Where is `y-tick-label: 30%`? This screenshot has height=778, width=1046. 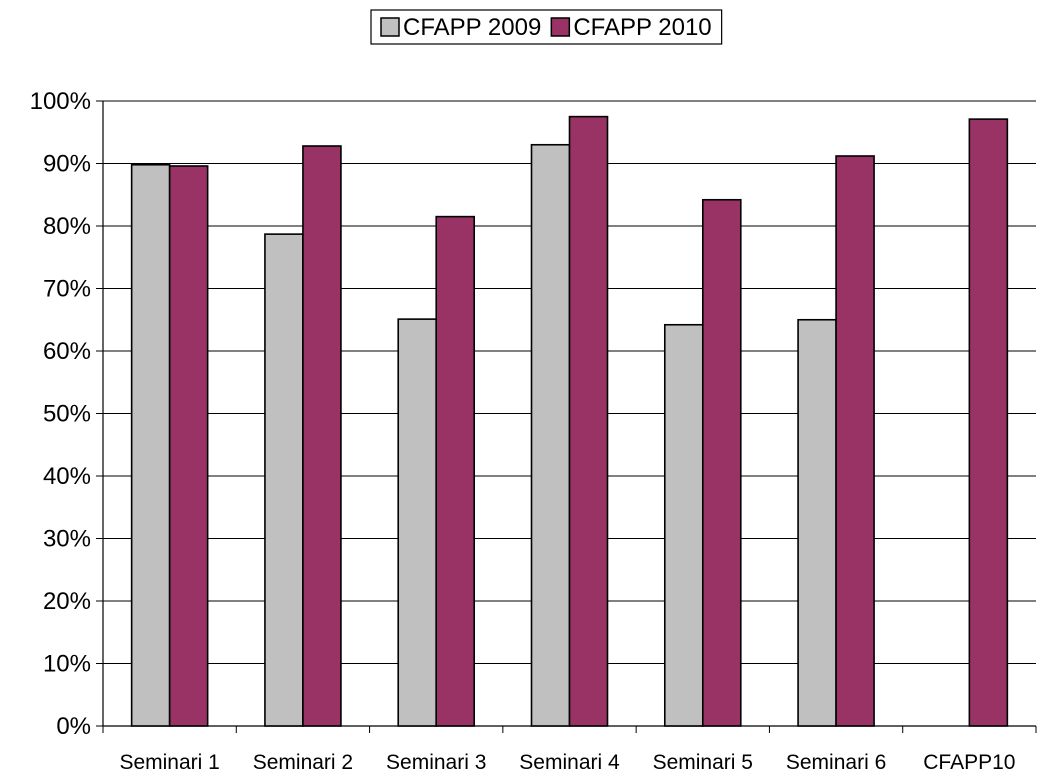
y-tick-label: 30% is located at coordinates (67, 539).